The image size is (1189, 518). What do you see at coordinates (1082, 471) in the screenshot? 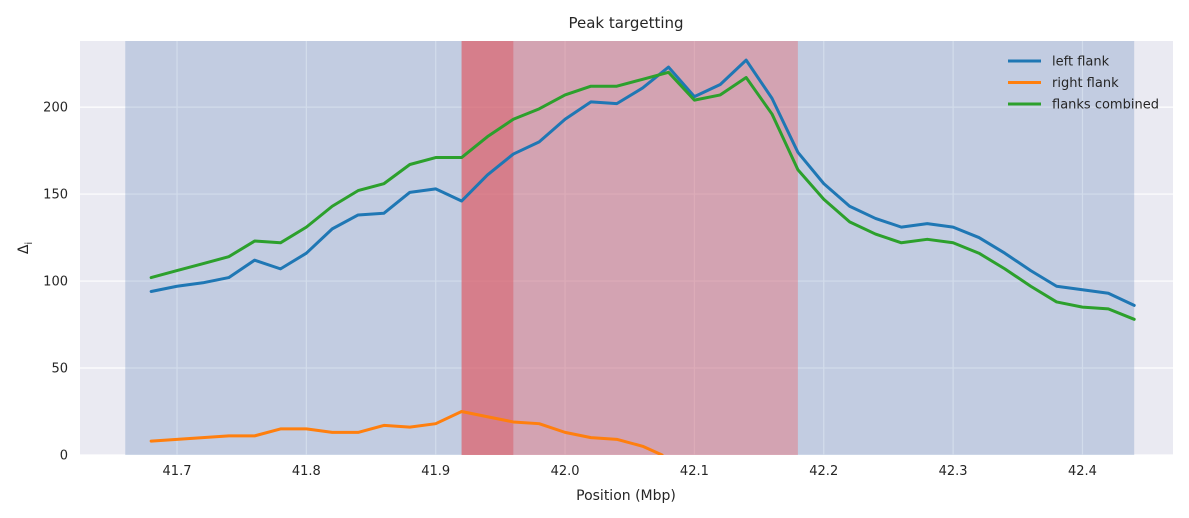
I see `x-tick-label-7: 42.4` at bounding box center [1082, 471].